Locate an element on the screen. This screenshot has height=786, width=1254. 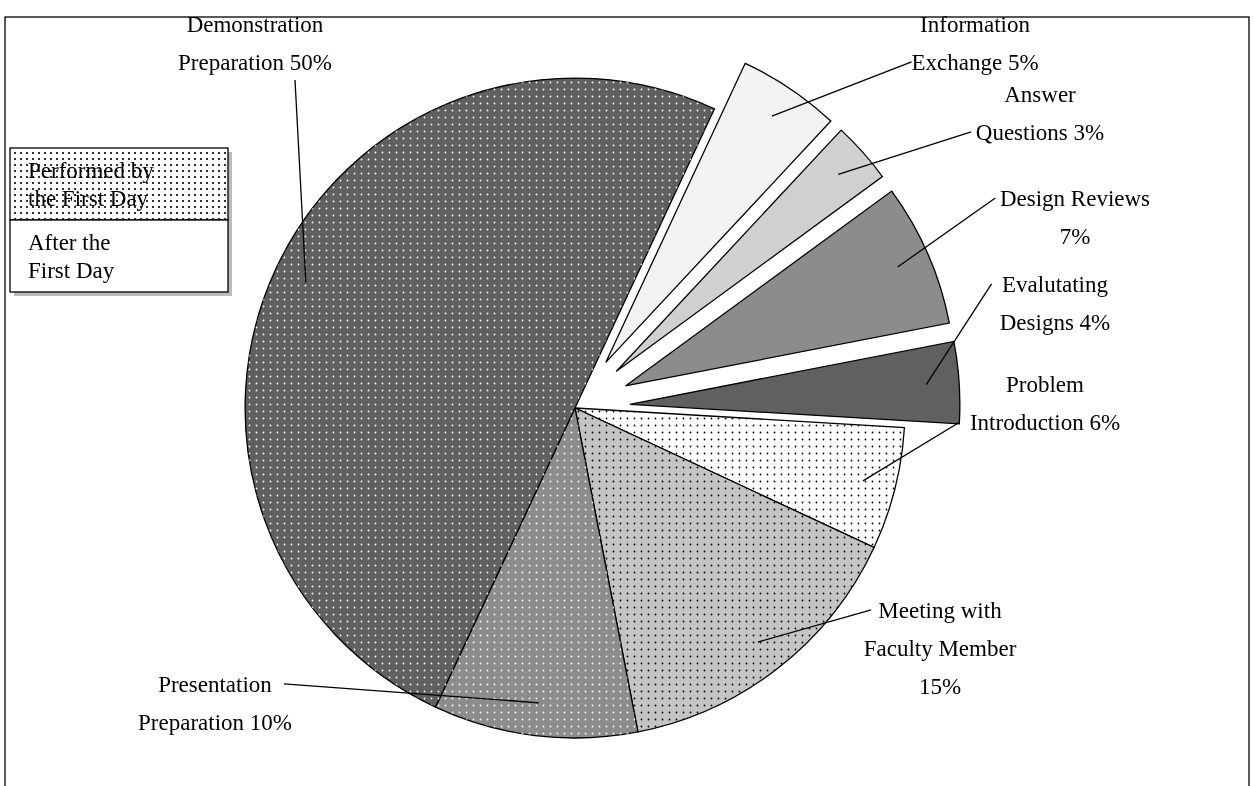
slice-label: Answer Questions 3% is located at coordinates (1040, 113).